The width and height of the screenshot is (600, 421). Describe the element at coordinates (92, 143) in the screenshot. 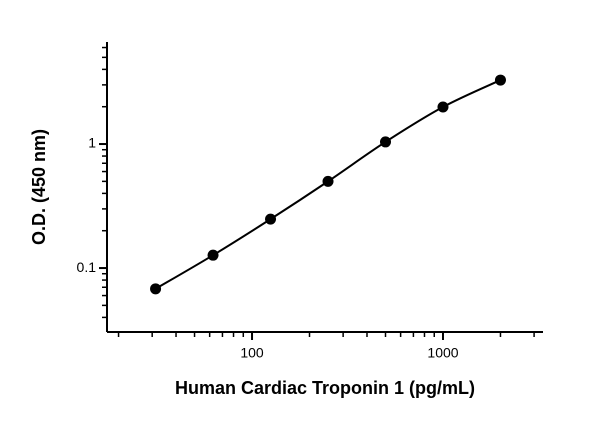

I see `y-tick-label: 1` at that location.